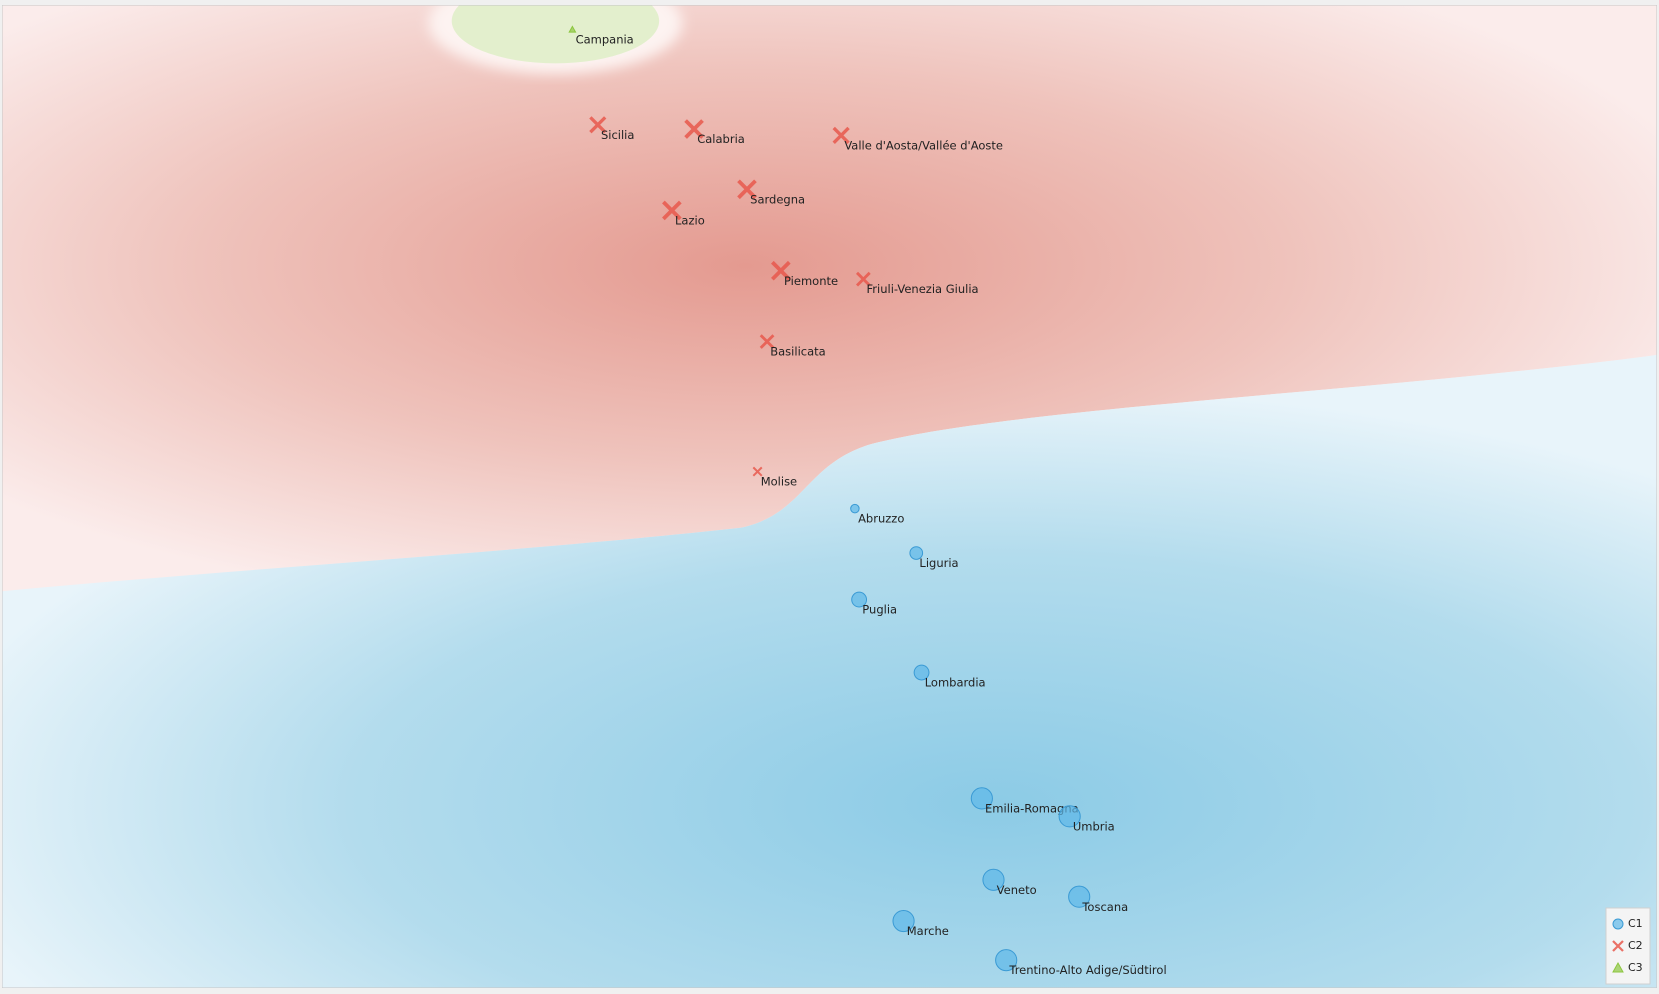  I want to click on legend-label: C2, so click(1635, 945).